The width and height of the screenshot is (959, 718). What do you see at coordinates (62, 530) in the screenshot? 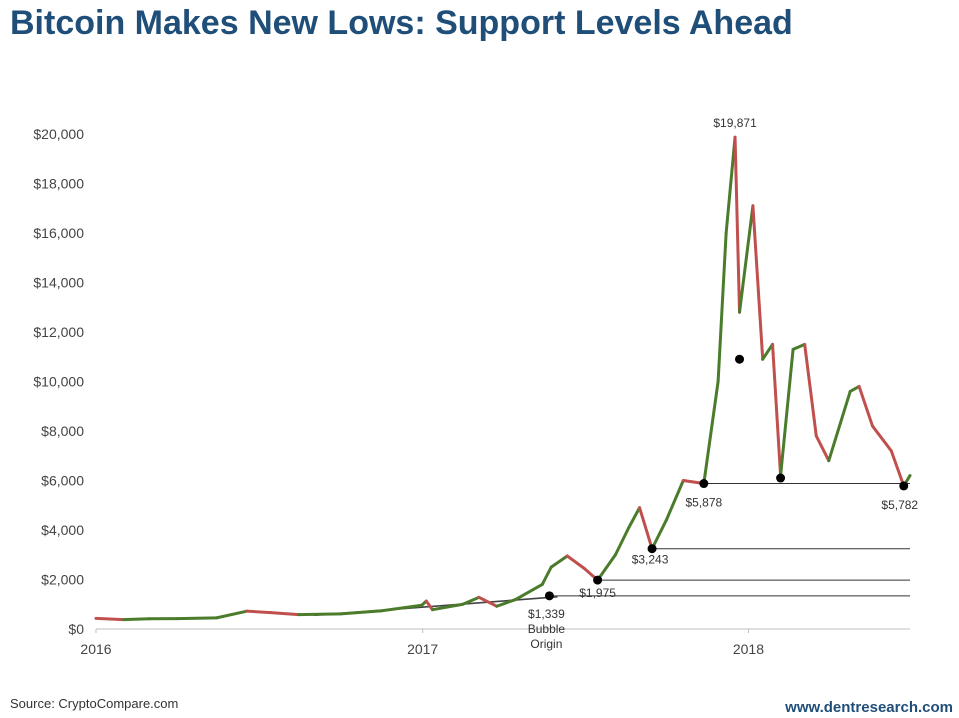
I see `y-tick-label: $4,000` at bounding box center [62, 530].